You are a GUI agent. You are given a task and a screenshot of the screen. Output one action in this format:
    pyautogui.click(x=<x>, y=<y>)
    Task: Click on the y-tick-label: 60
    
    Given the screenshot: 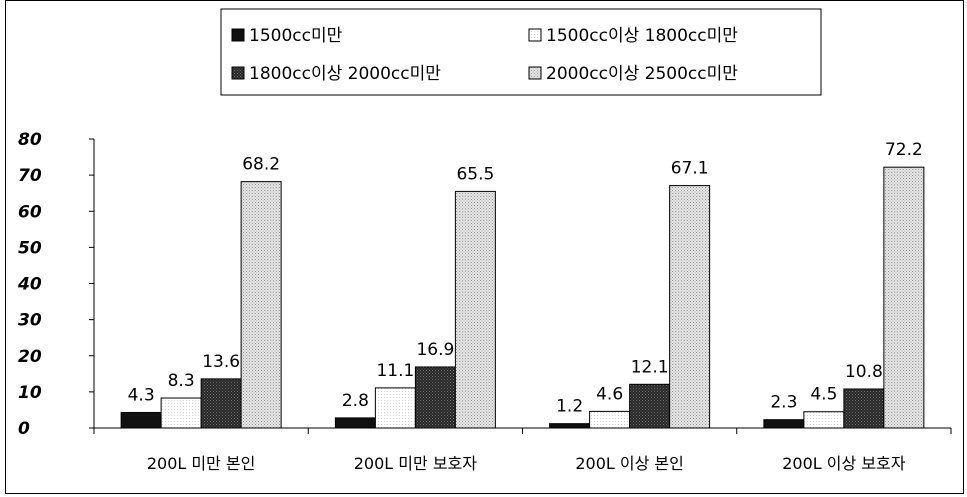 What is the action you would take?
    pyautogui.click(x=30, y=212)
    